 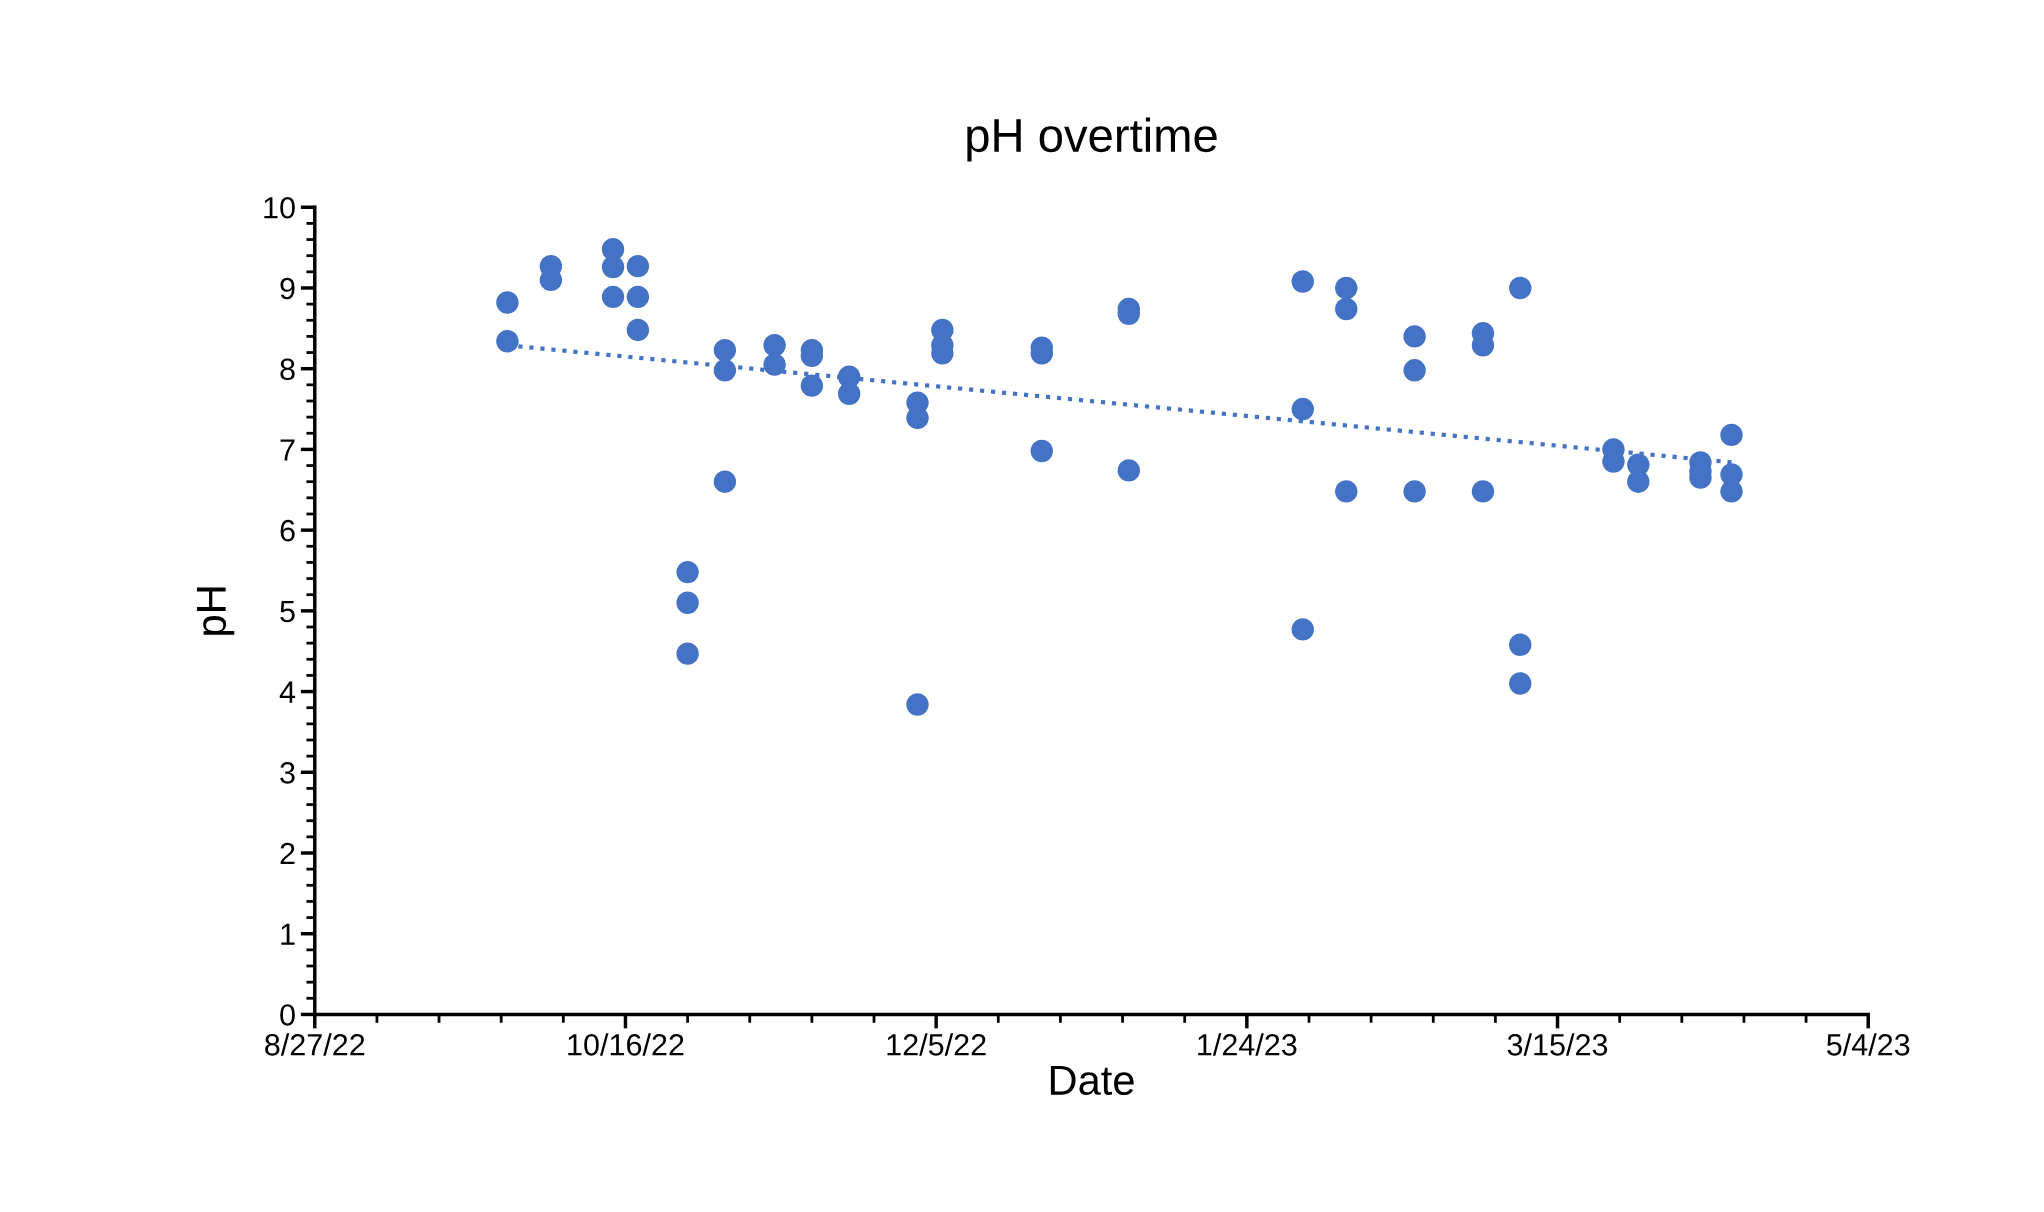 I want to click on x-tick-label: 8/27/22, so click(x=315, y=1044).